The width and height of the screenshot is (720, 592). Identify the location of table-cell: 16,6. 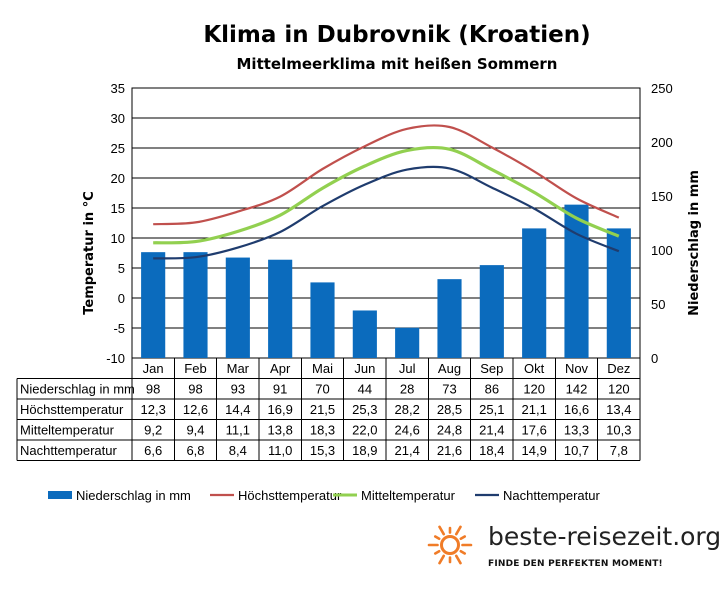
(576, 409).